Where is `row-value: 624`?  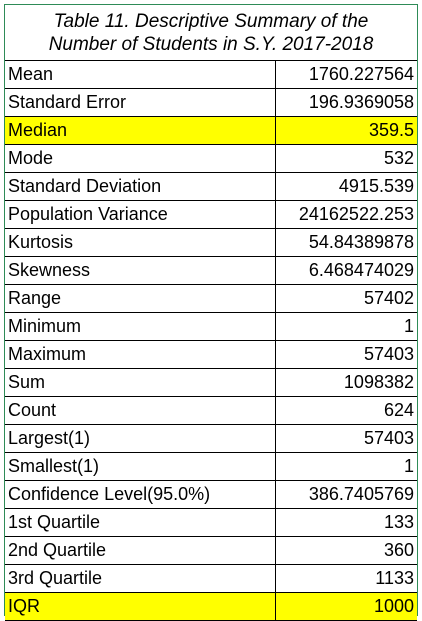
row-value: 624 is located at coordinates (346, 410).